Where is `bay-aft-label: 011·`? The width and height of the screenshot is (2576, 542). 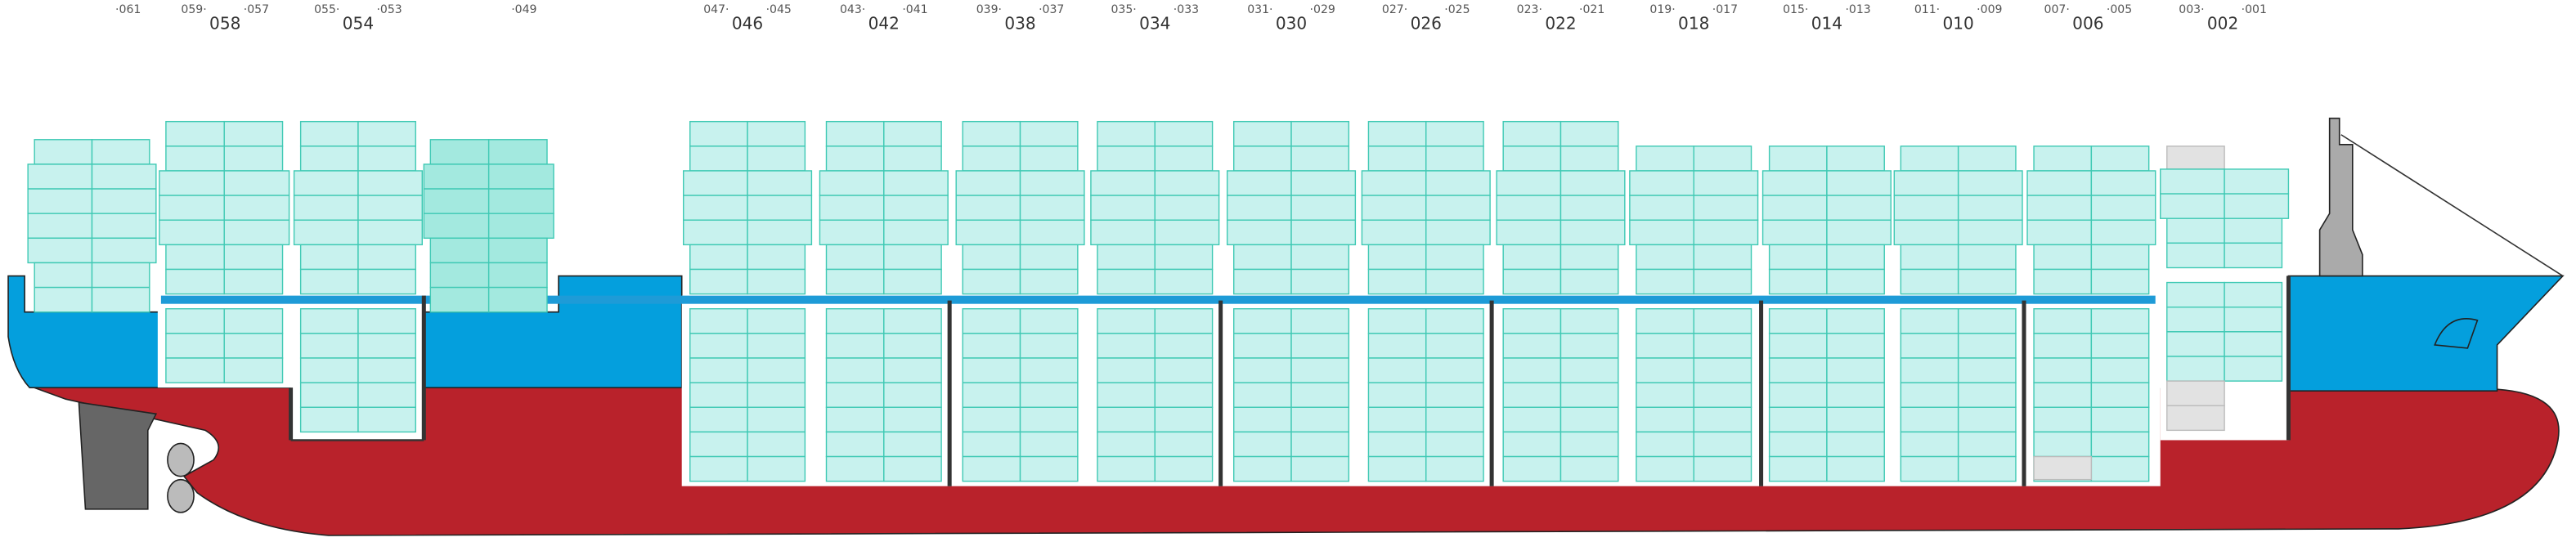
bay-aft-label: 011· is located at coordinates (1927, 9).